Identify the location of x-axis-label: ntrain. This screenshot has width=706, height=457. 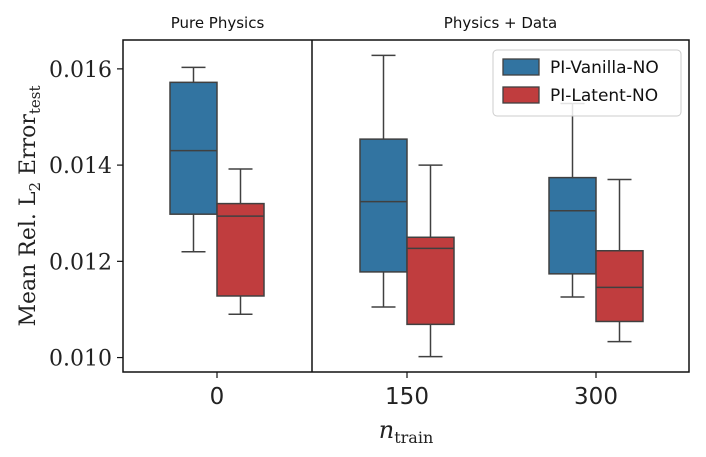
(406, 431).